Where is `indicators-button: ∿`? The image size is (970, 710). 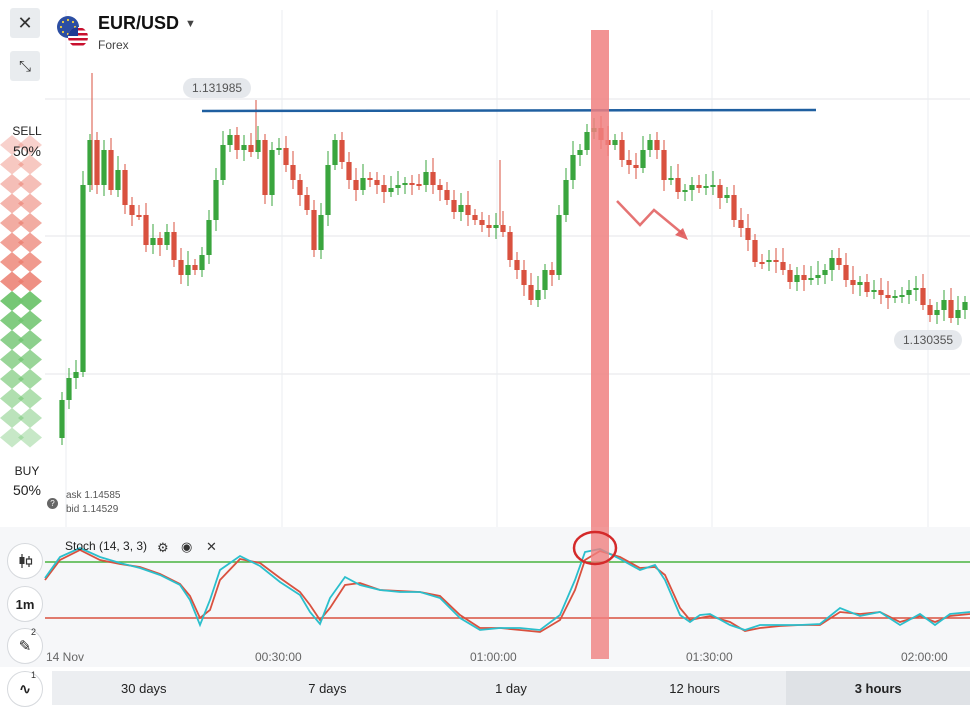 indicators-button: ∿ is located at coordinates (25, 689).